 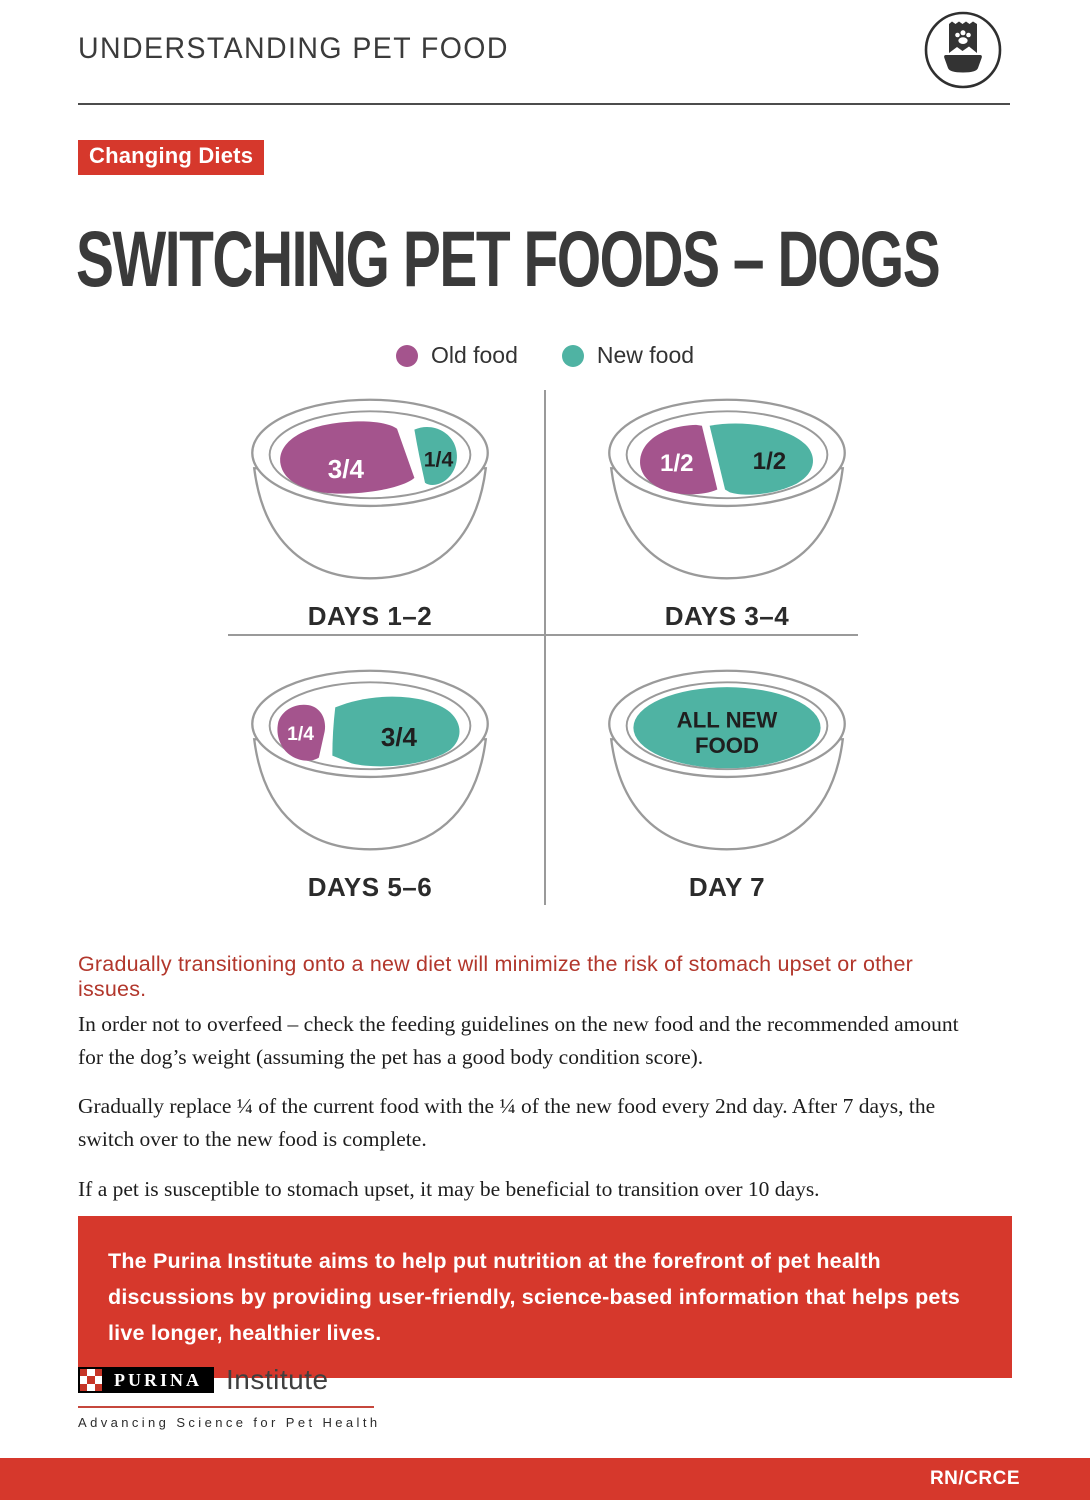 I want to click on new-fraction-label: 1/2, so click(x=770, y=461).